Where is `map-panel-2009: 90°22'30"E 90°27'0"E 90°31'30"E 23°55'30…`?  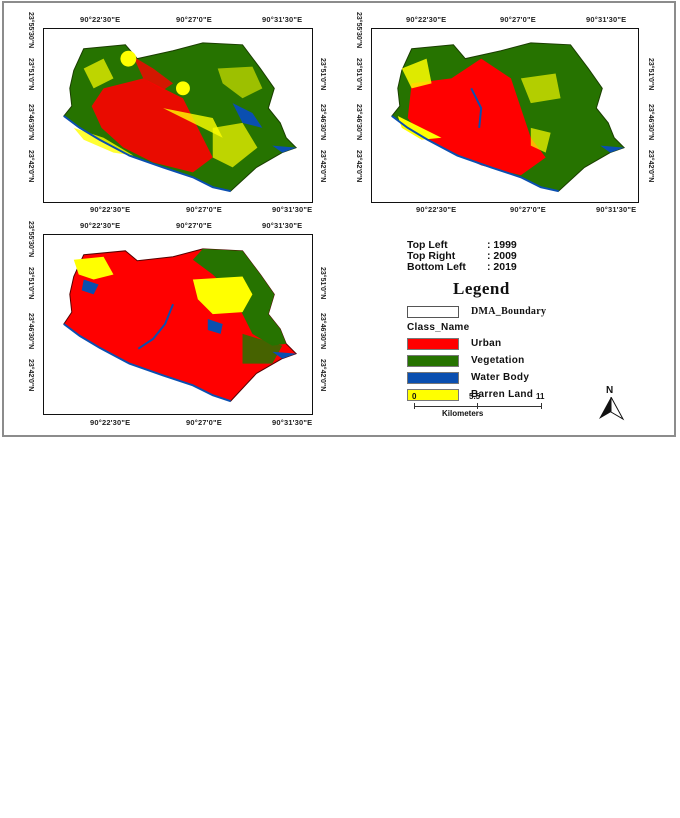
map-panel-2009: 90°22'30"E 90°27'0"E 90°31'30"E 23°55'30… is located at coordinates (510, 107).